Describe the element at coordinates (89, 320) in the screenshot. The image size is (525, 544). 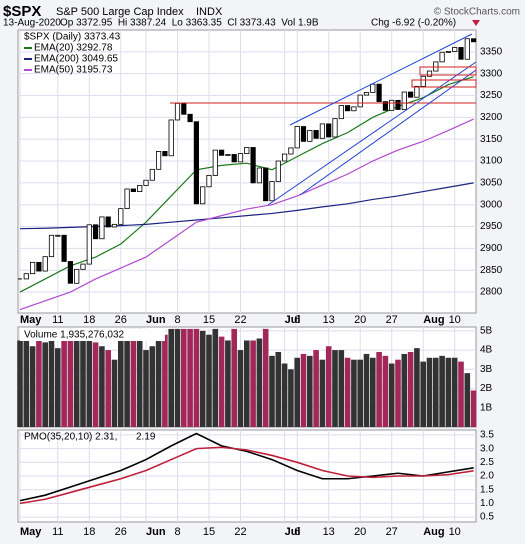
I see `x-tick-label: 18` at that location.